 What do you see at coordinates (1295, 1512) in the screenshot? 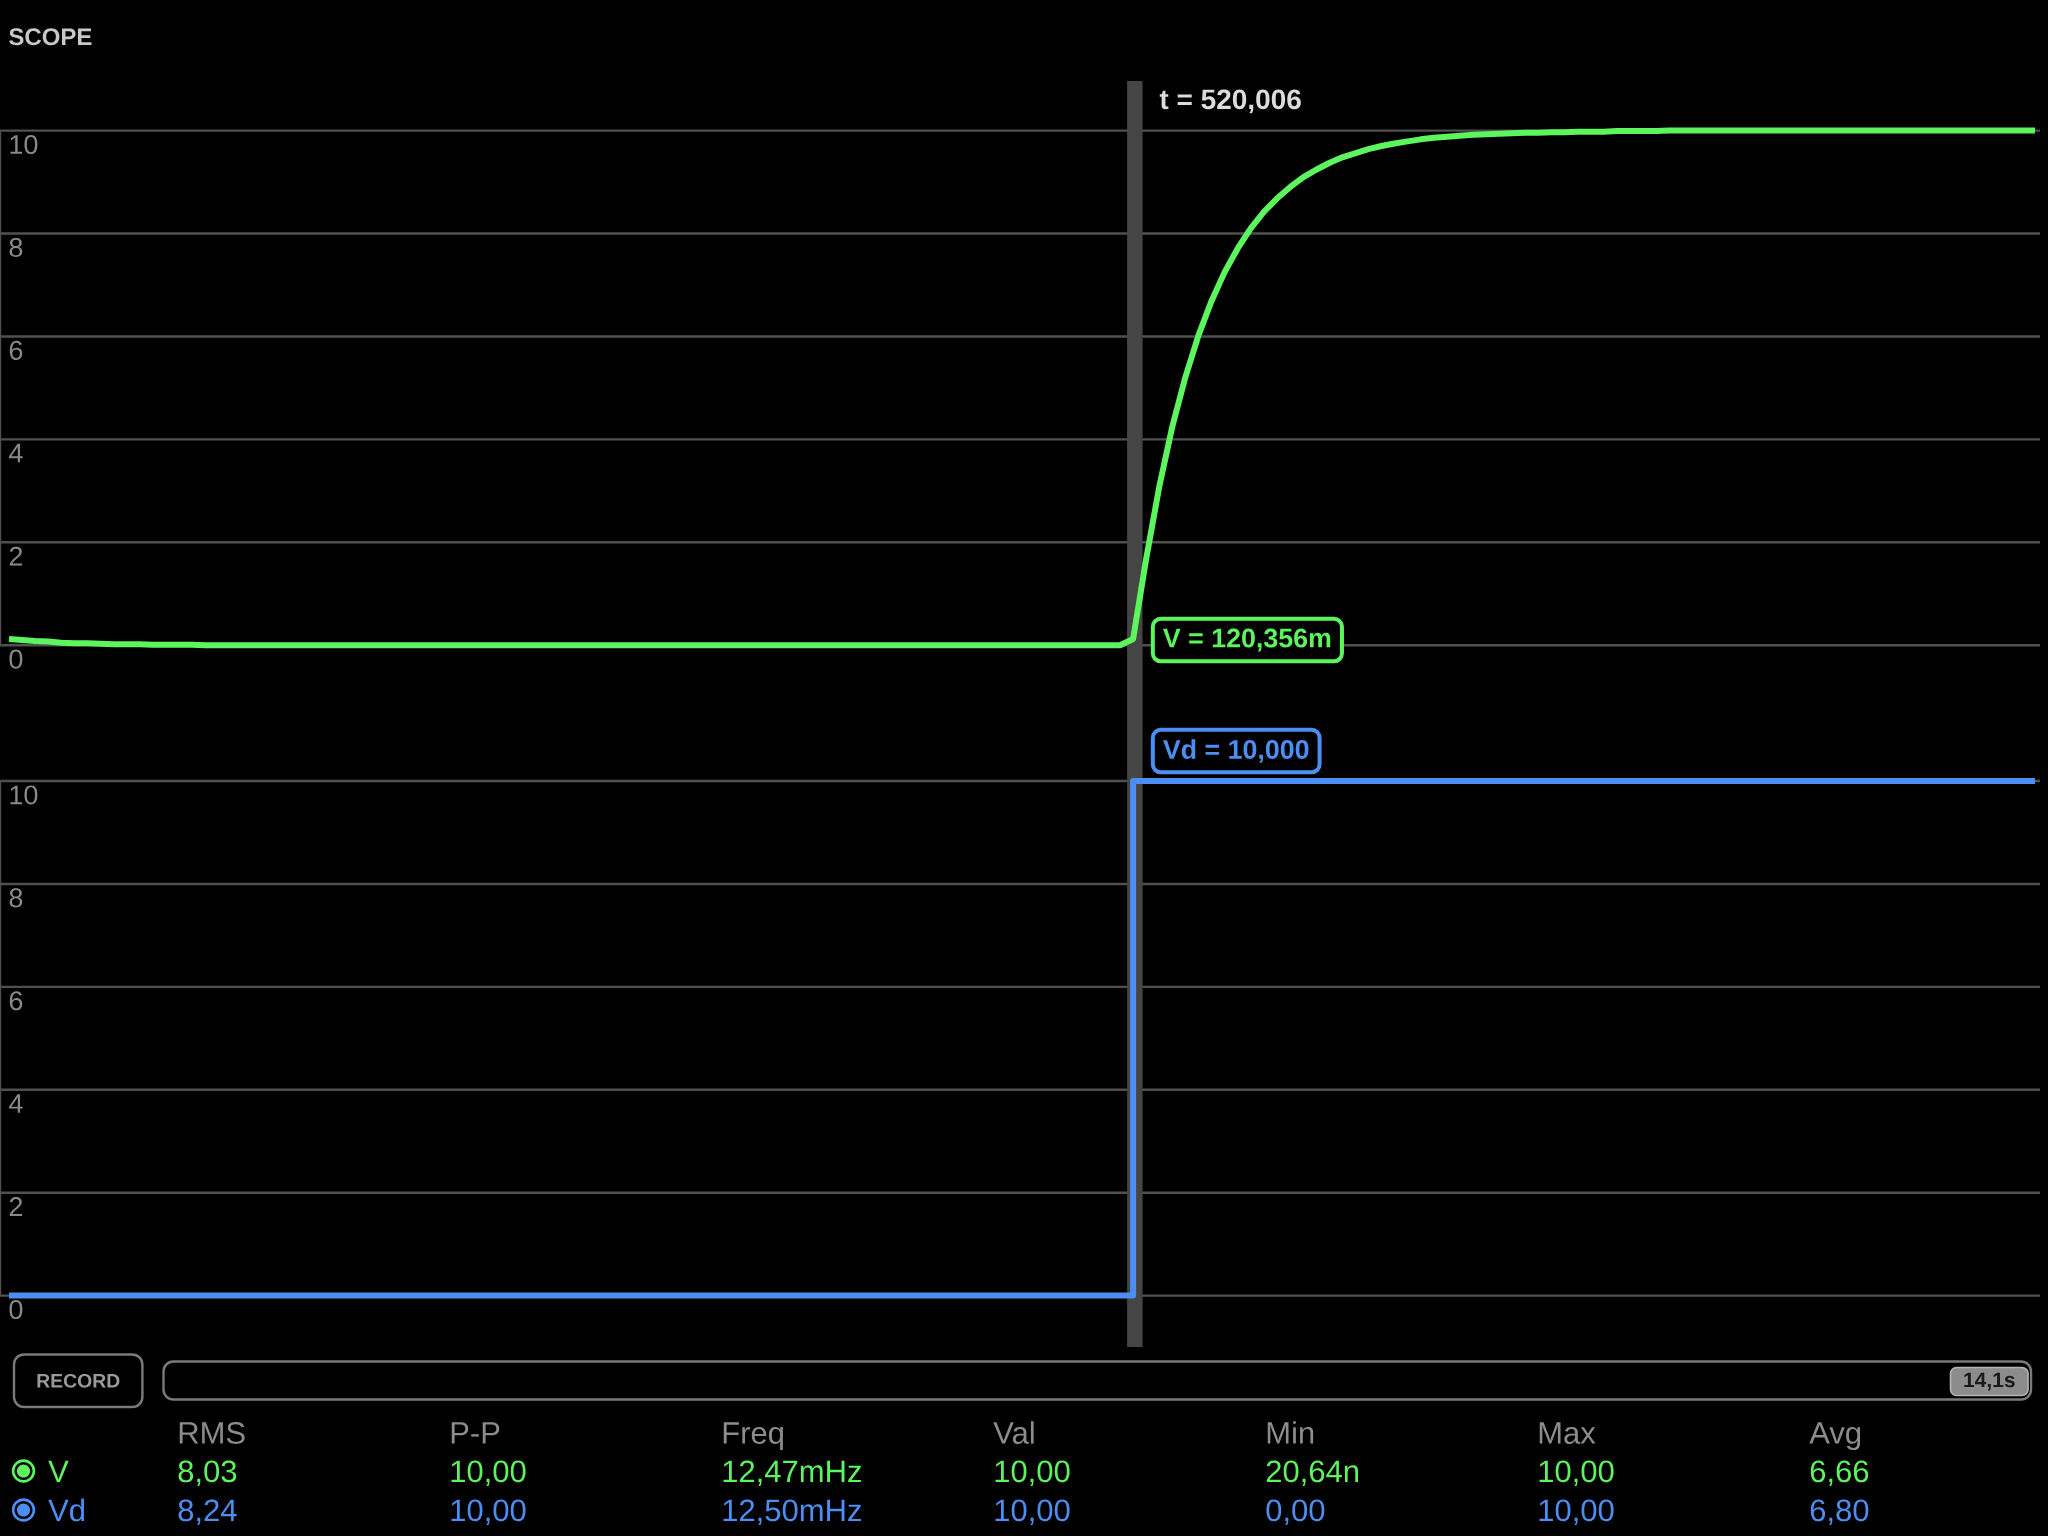
I see `data-label: 0,00` at bounding box center [1295, 1512].